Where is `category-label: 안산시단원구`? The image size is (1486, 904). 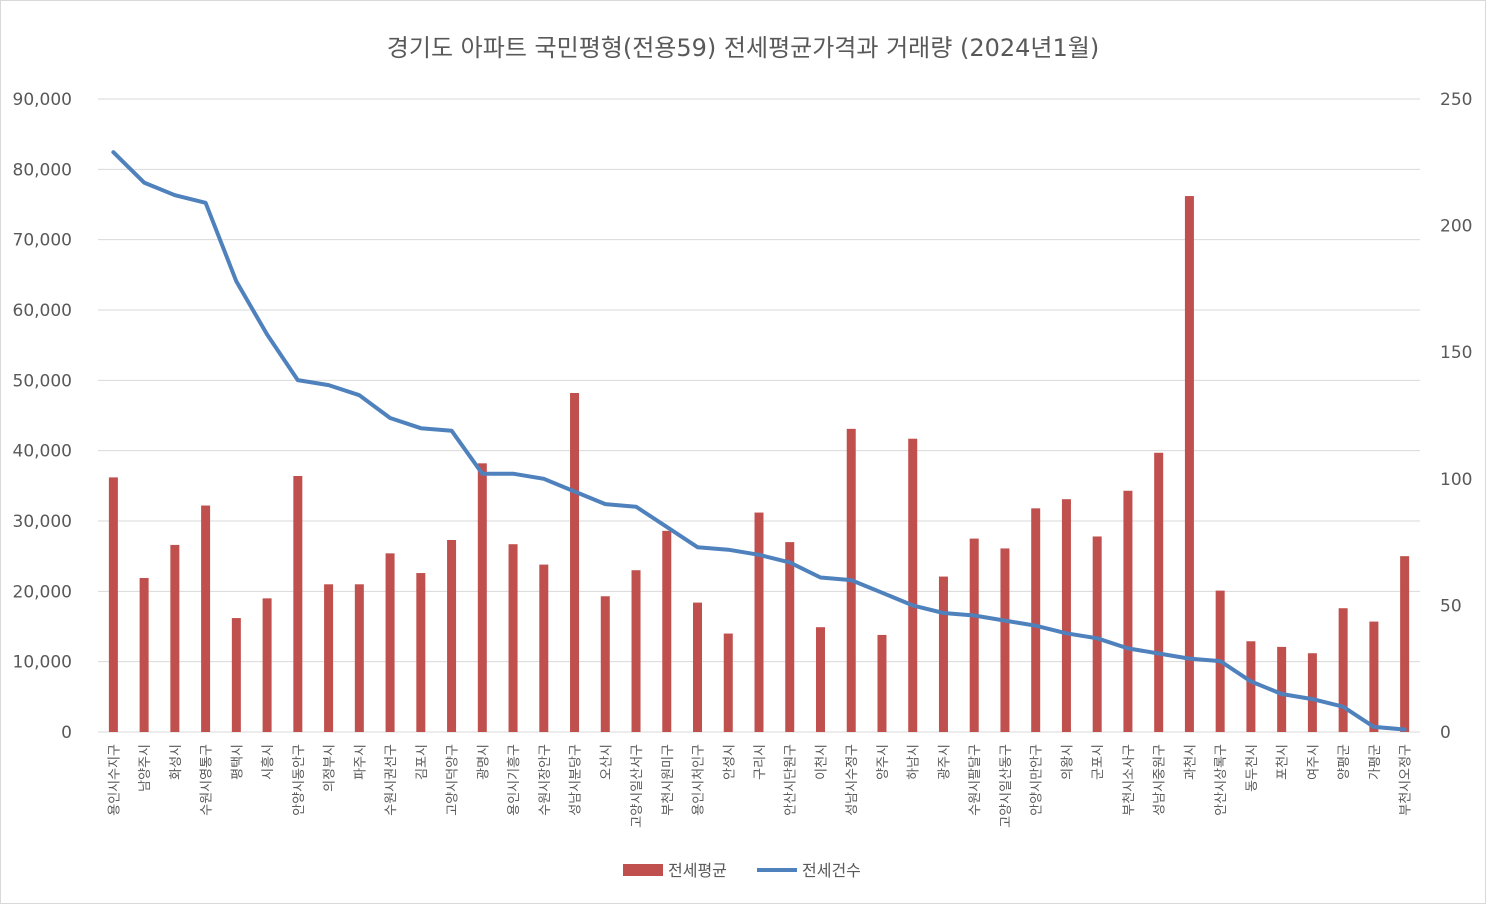 category-label: 안산시단원구 is located at coordinates (791, 780).